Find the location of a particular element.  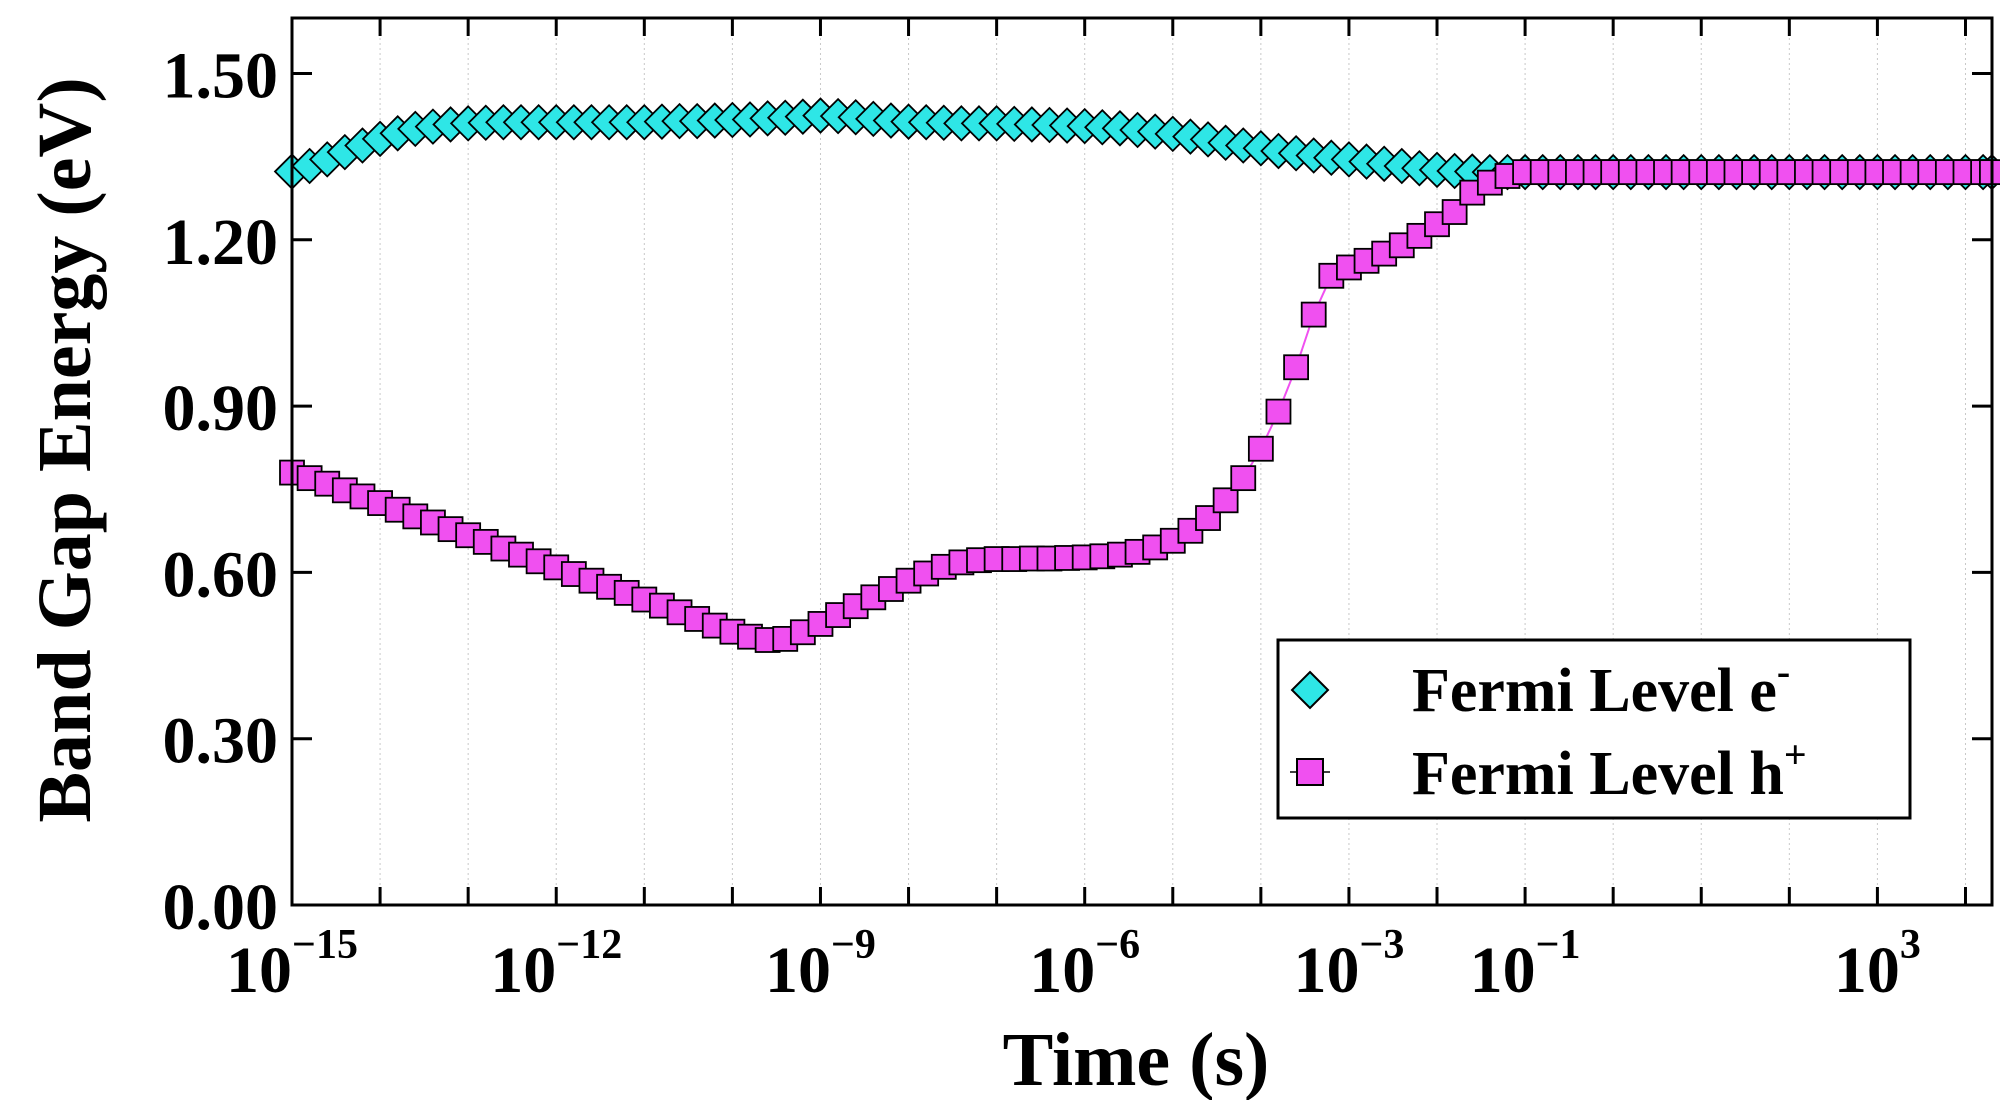

legend-label-hole: Fermi Level h+ is located at coordinates (1609, 770).